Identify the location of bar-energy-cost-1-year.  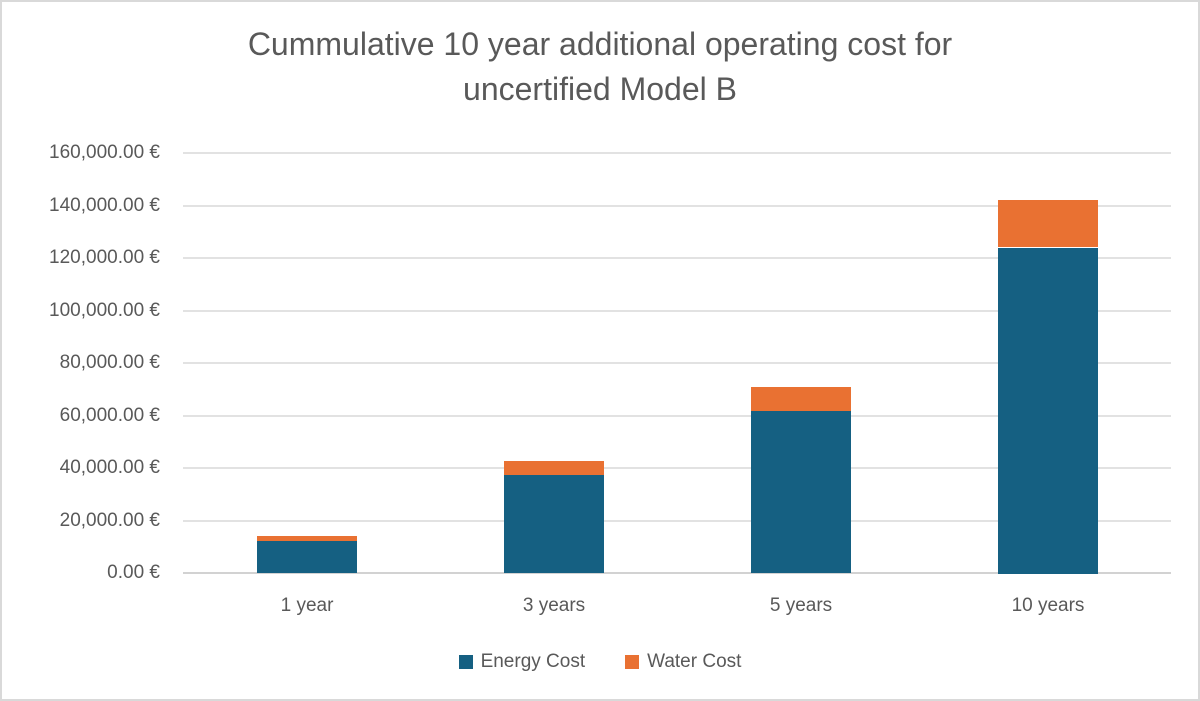
(307, 556).